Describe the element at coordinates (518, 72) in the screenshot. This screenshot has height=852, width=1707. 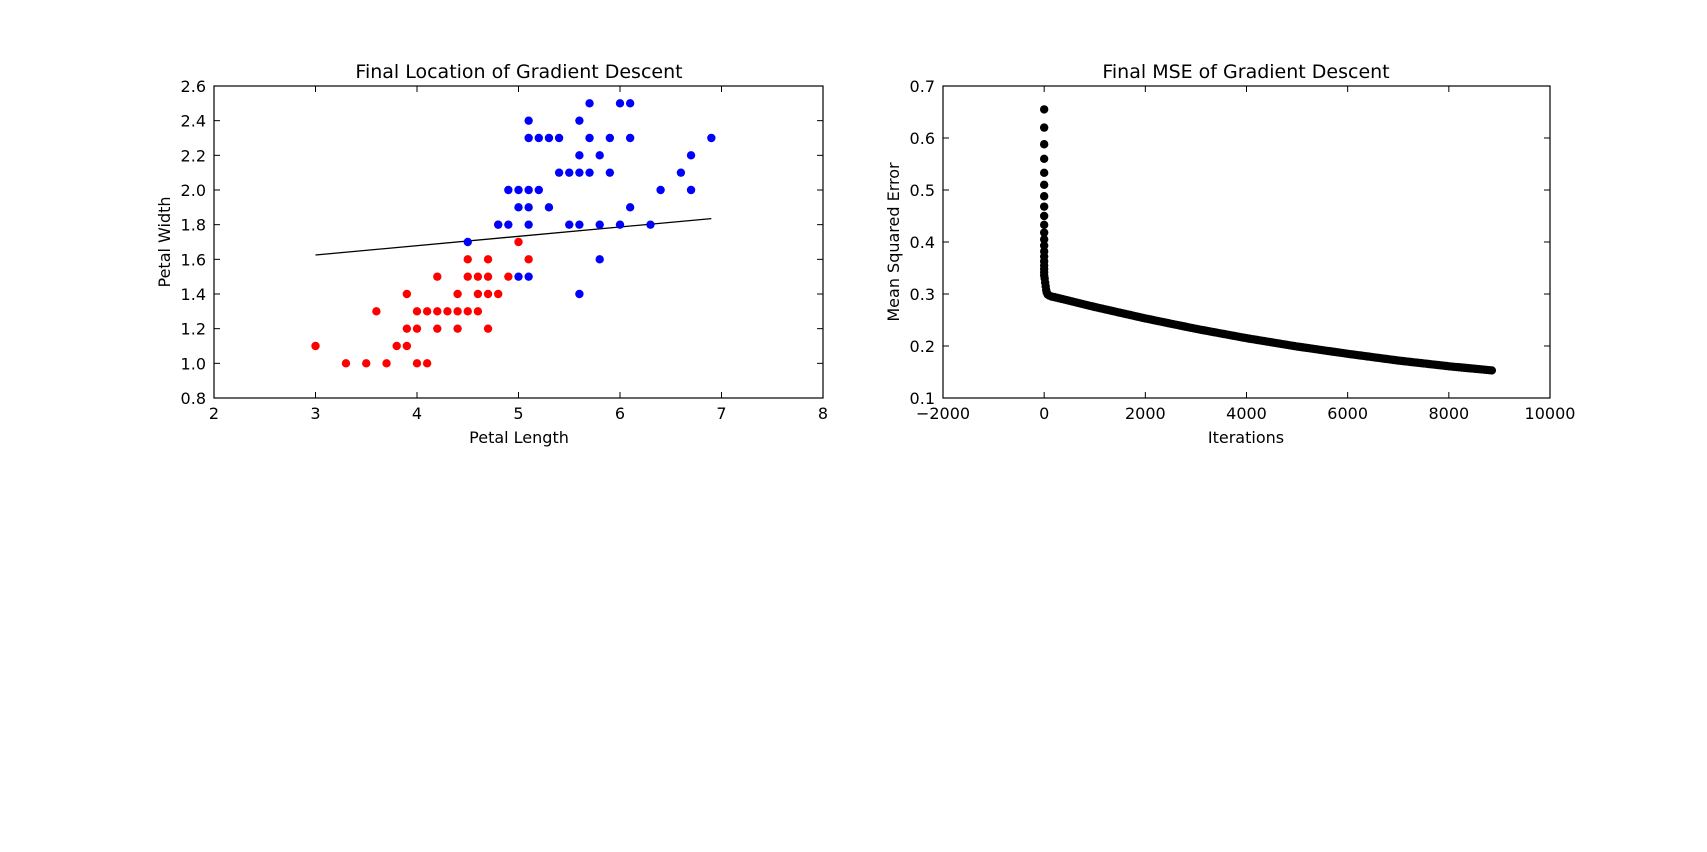
I see `chart-title: Final Location of Gradient Descent` at that location.